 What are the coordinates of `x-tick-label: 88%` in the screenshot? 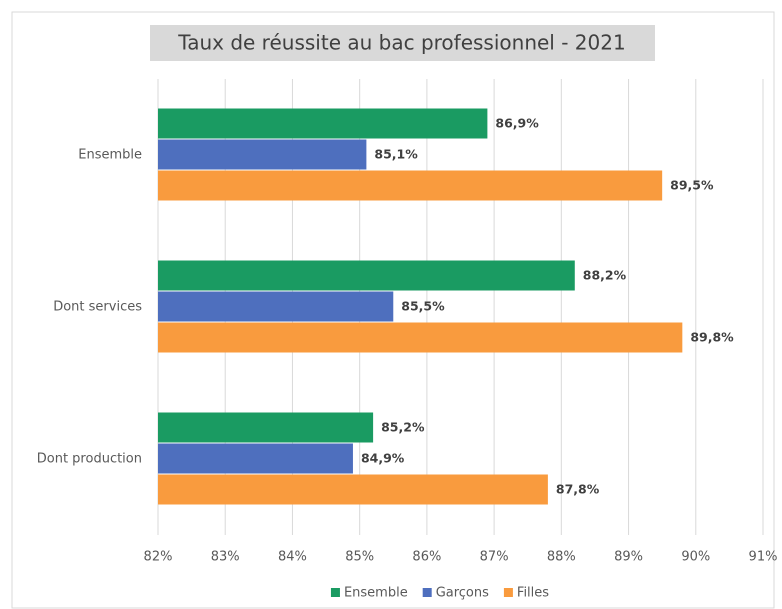 It's located at (561, 557).